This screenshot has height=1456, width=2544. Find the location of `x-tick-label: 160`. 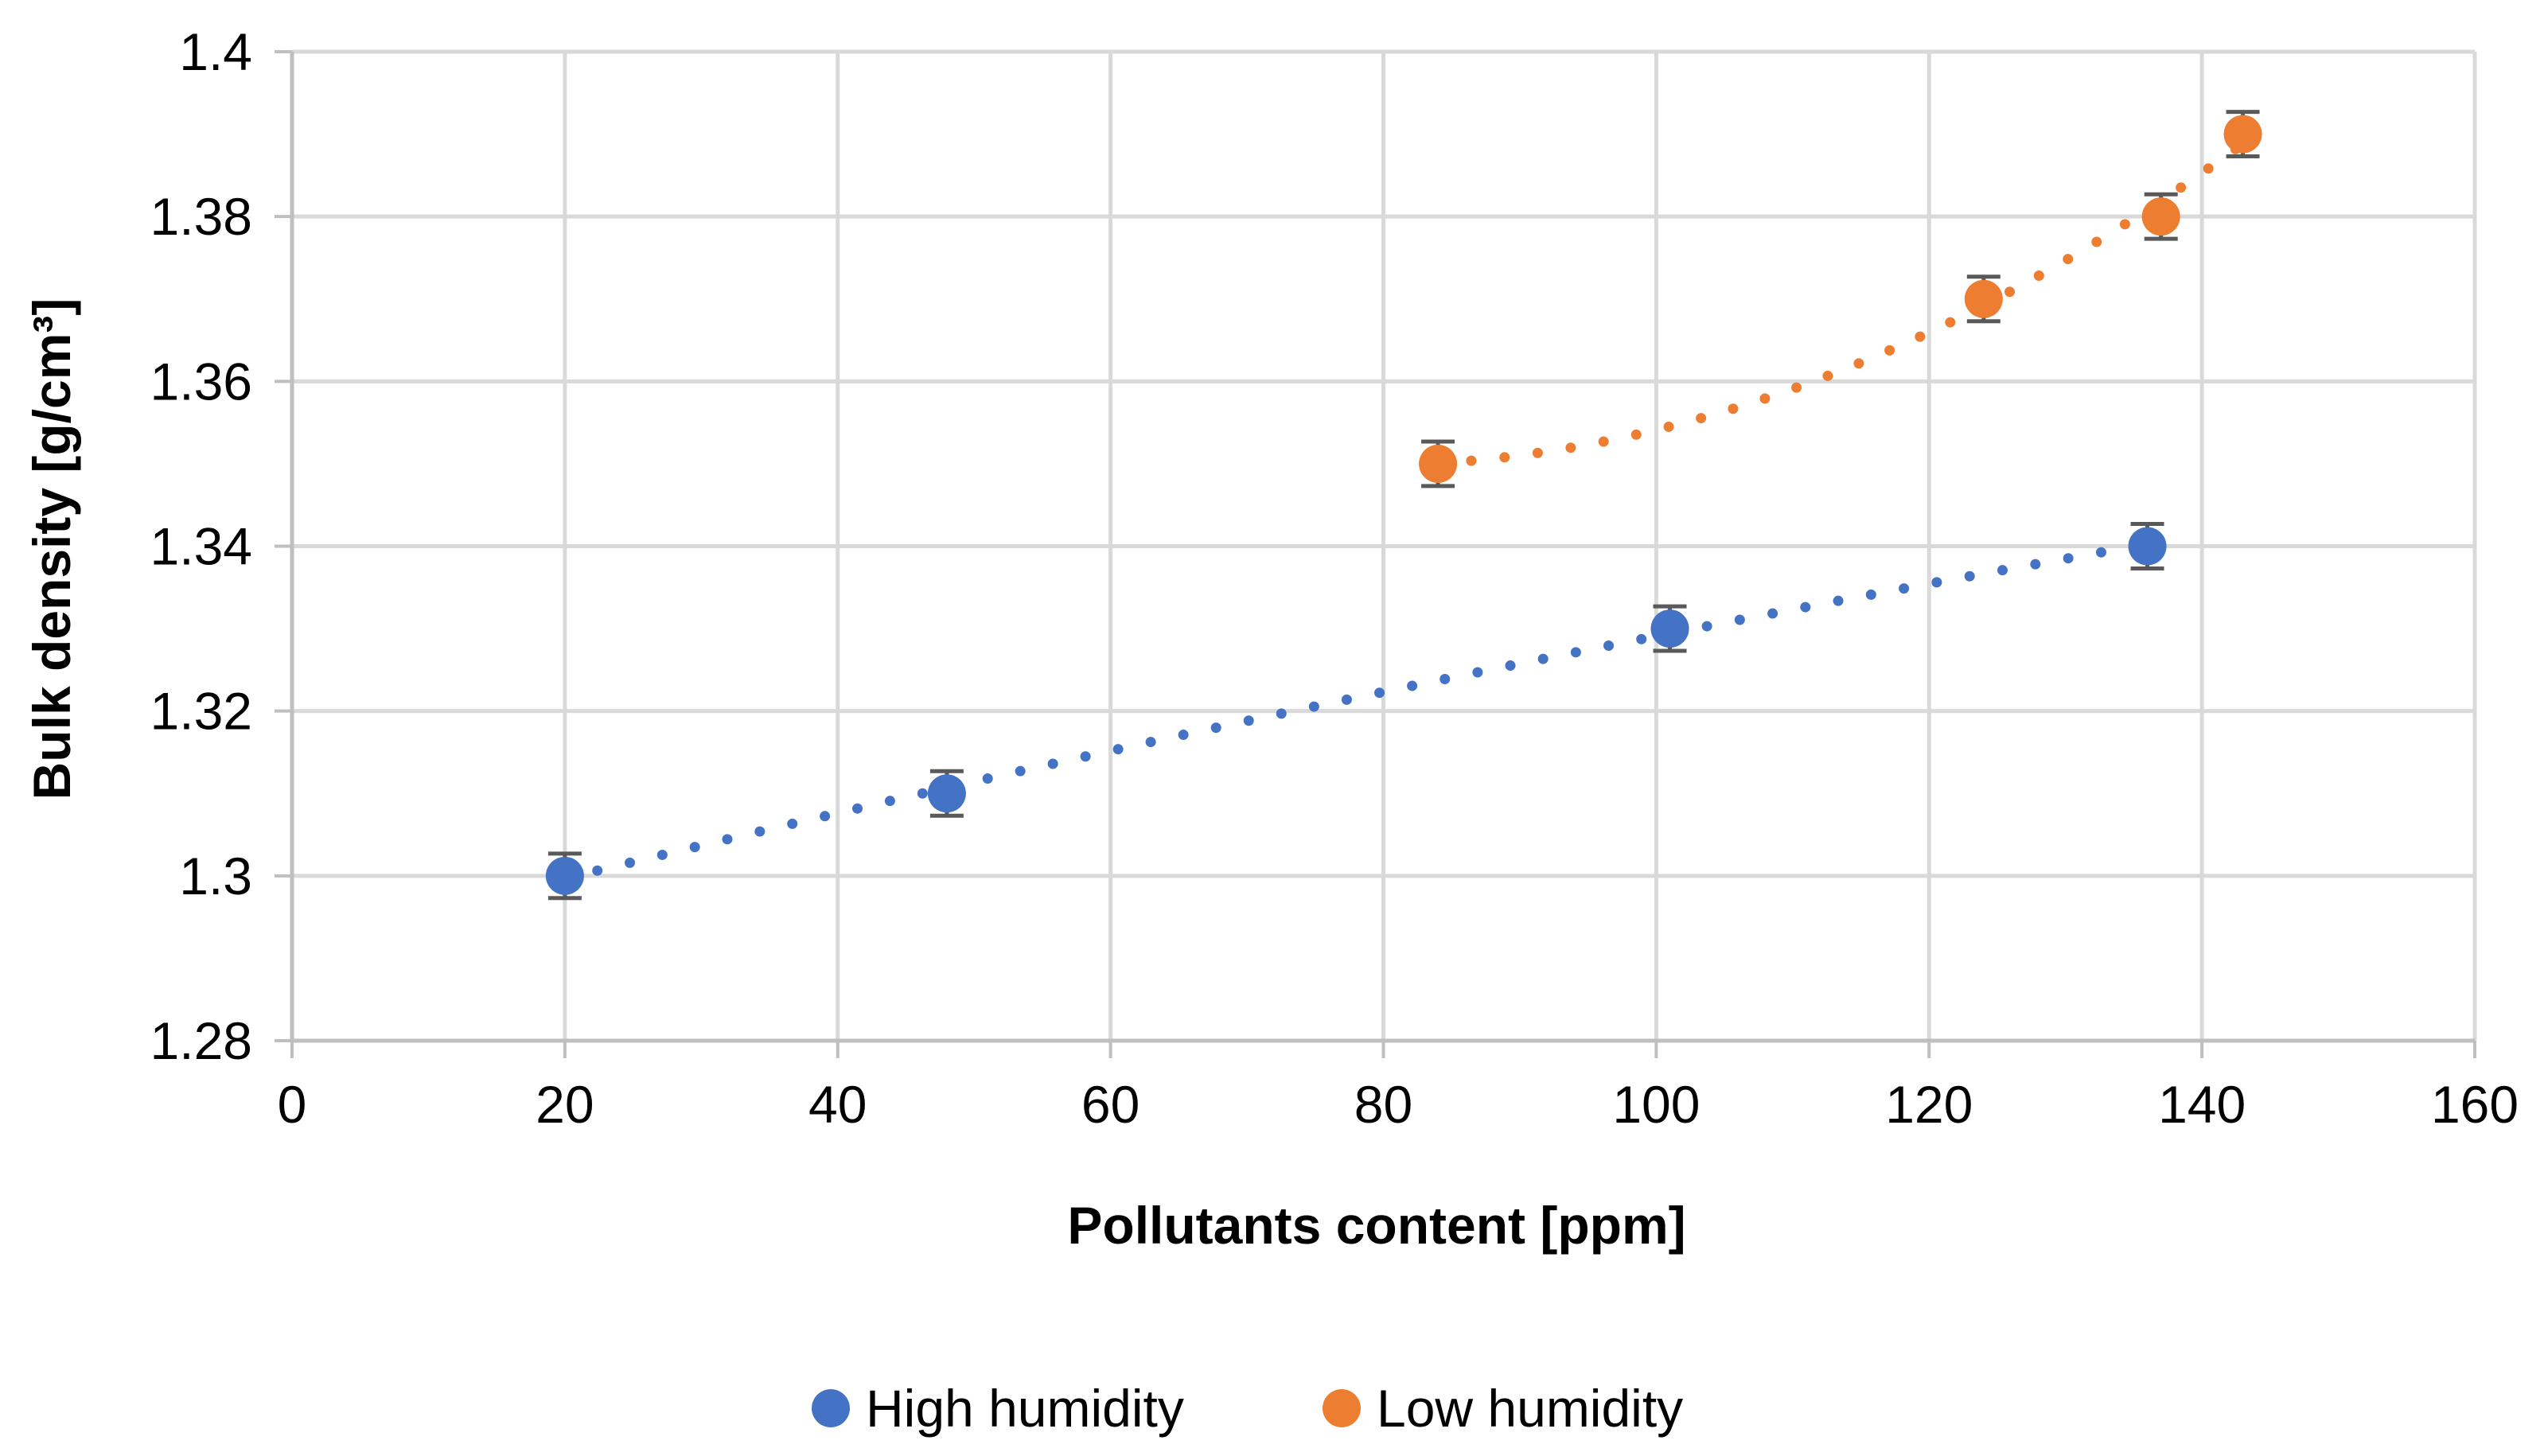

x-tick-label: 160 is located at coordinates (2475, 1104).